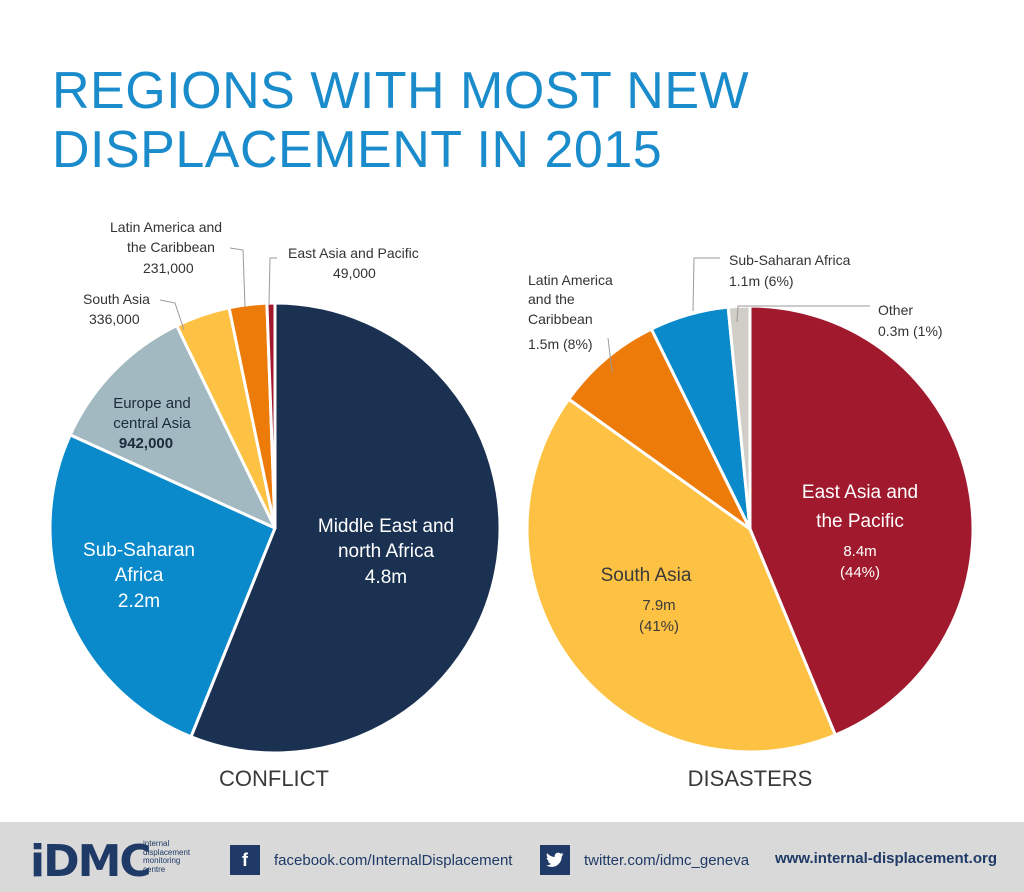  I want to click on label-conflict-eap-value: 49,000, so click(354, 273).